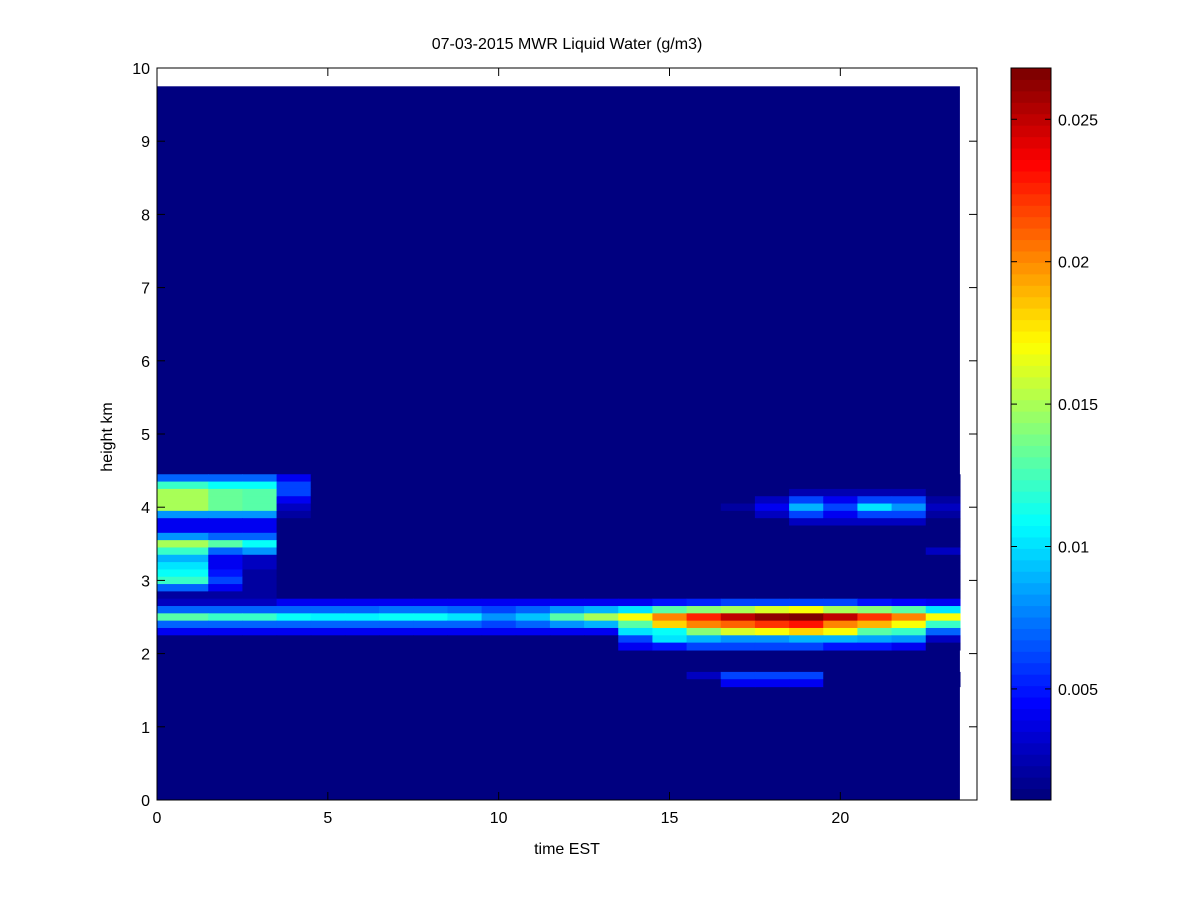 This screenshot has width=1200, height=905. What do you see at coordinates (145, 655) in the screenshot?
I see `y-tick-label: 2` at bounding box center [145, 655].